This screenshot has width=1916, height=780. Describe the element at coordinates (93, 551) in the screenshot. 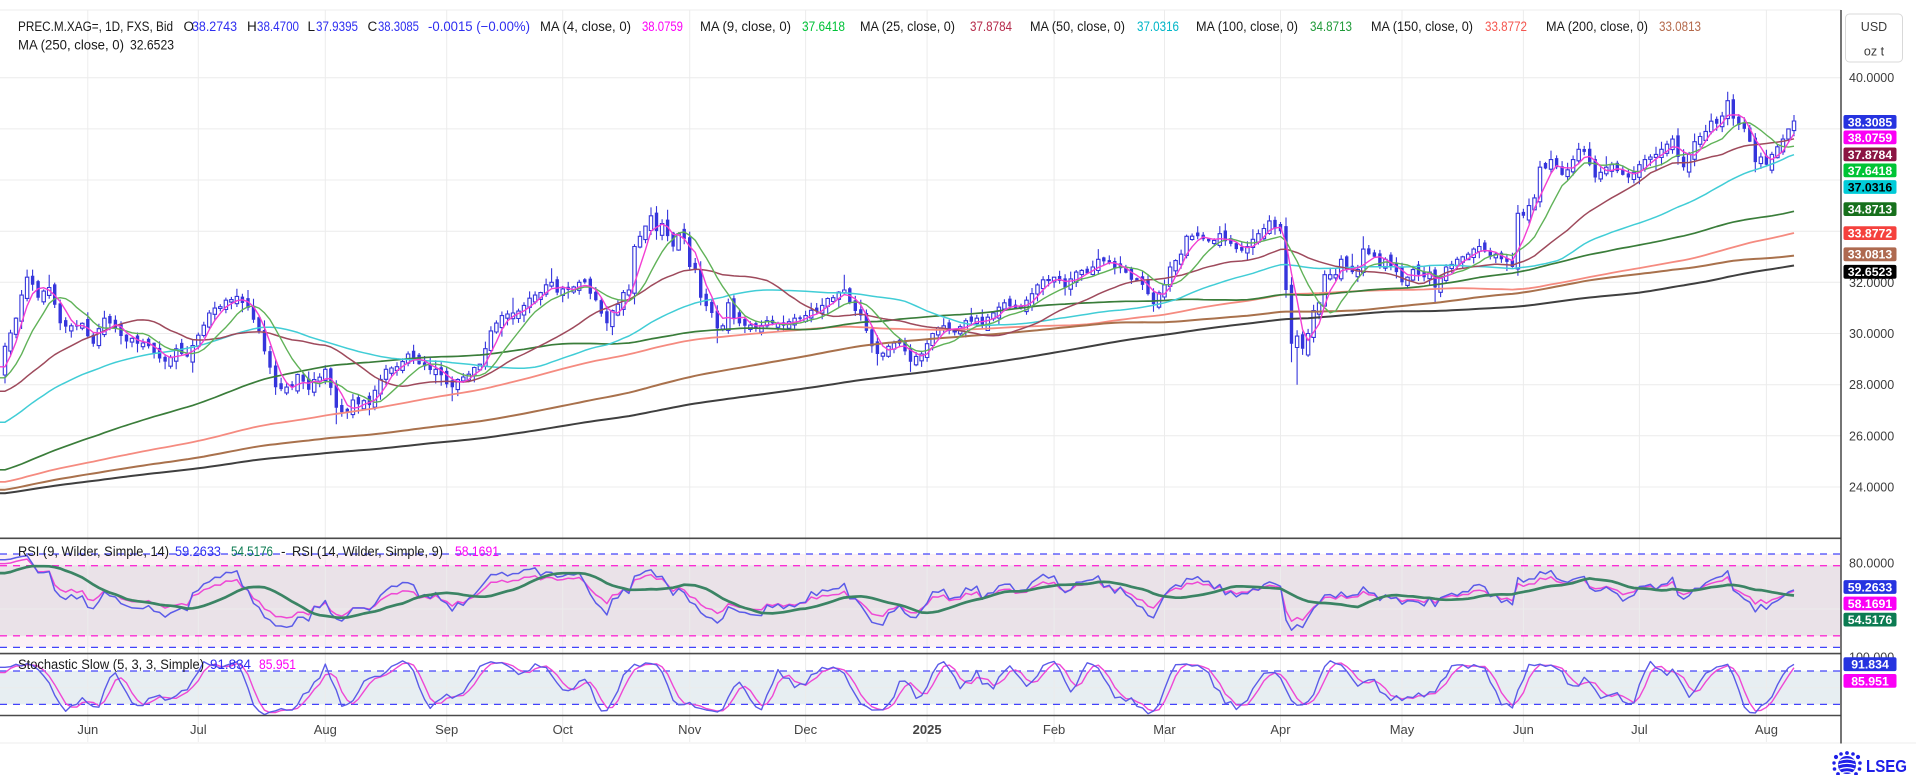

I see `svg-text: RSI (9, Wilder, Simple, 14)` at that location.